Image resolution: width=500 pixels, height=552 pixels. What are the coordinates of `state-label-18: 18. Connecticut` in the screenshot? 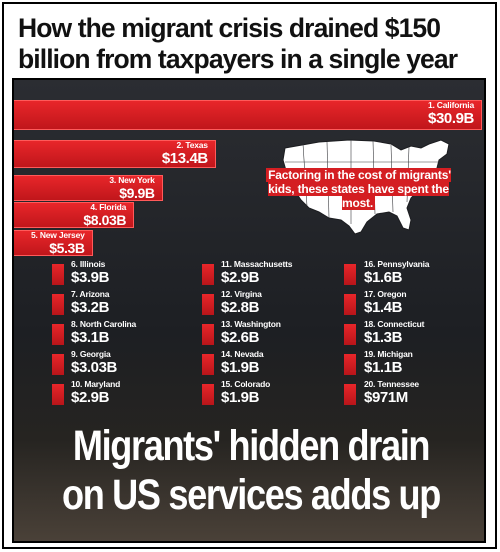 It's located at (394, 324).